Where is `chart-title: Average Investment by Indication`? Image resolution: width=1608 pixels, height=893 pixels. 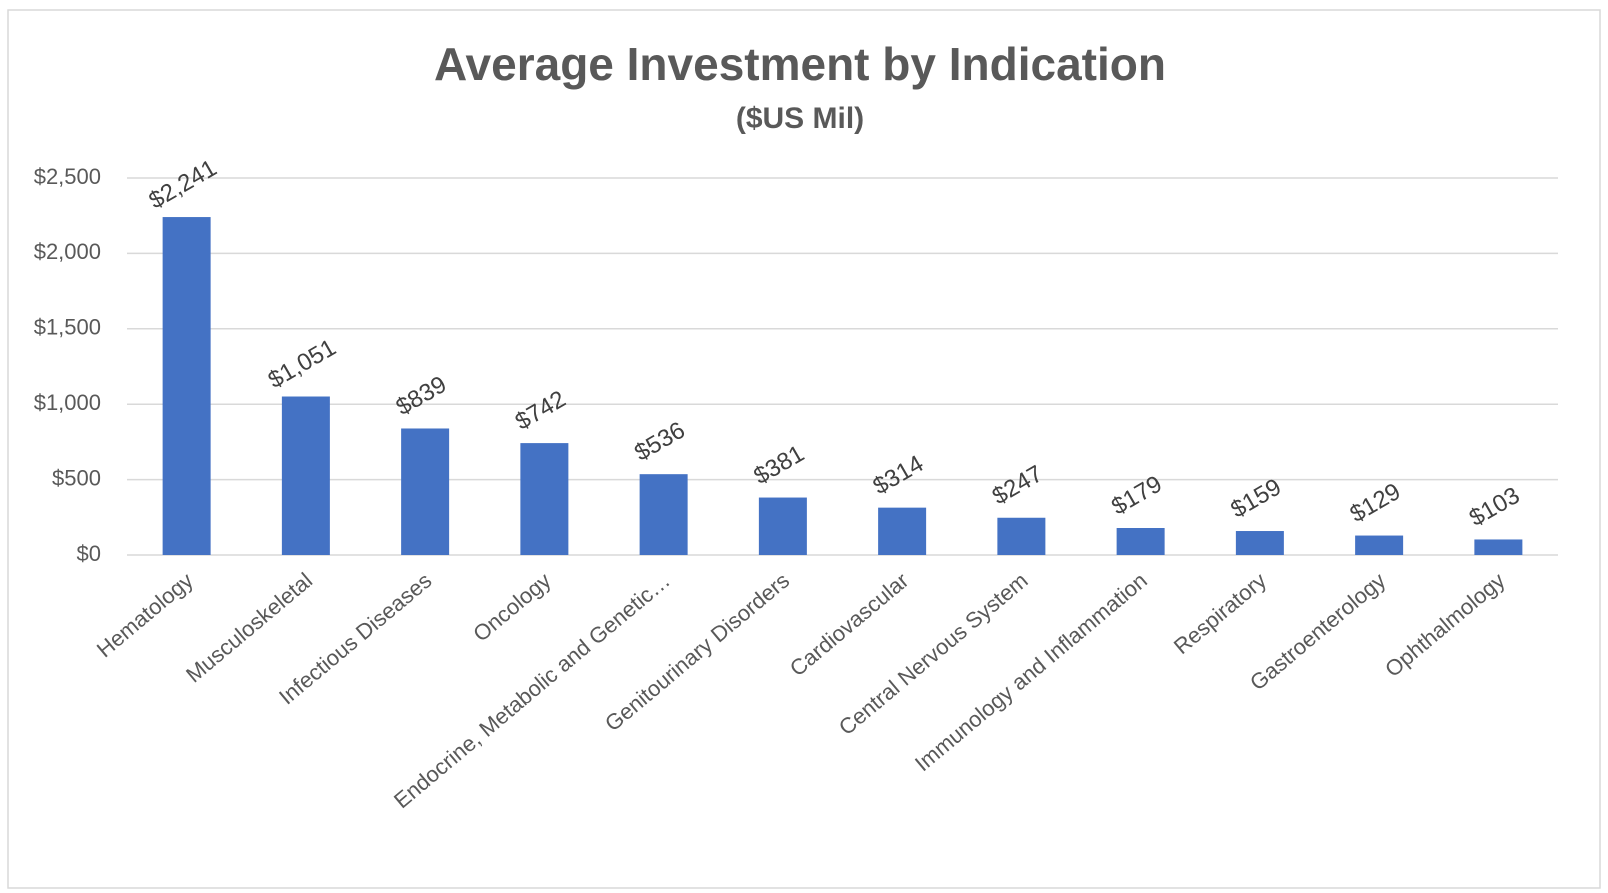
chart-title: Average Investment by Indication is located at coordinates (800, 64).